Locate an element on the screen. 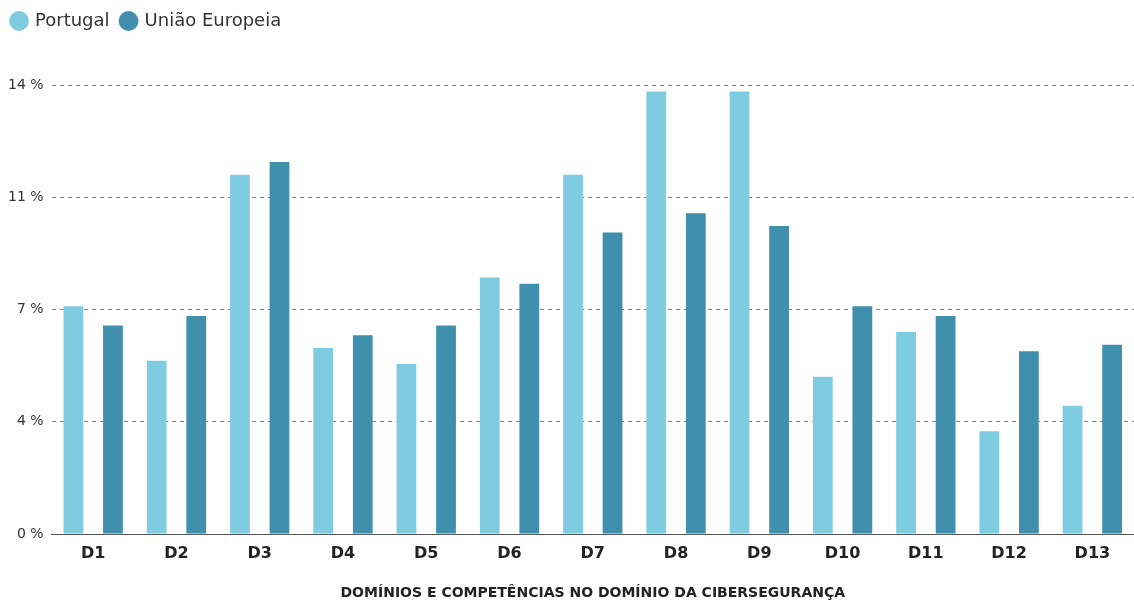 The width and height of the screenshot is (1134, 610). x-axis-title: DOMÍNIOS E COMPETÊNCIAS NO DOMÍNIO DA CIBERSEGURANÇA is located at coordinates (593, 592).